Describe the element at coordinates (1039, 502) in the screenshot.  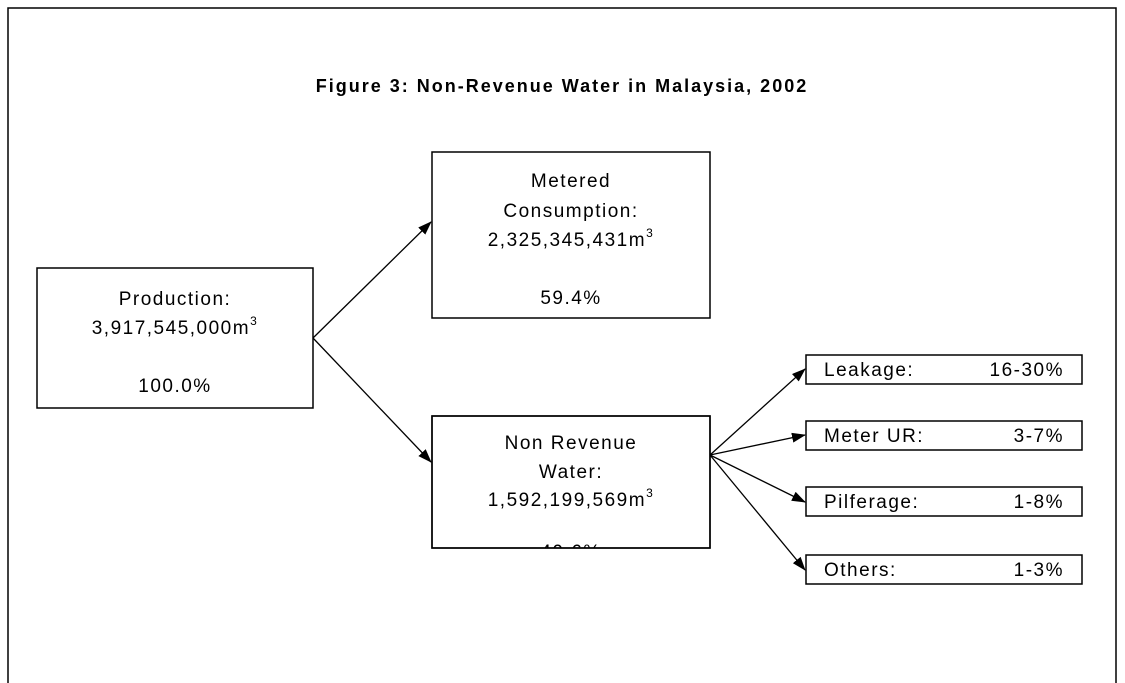
I see `component-range: 1-8%` at that location.